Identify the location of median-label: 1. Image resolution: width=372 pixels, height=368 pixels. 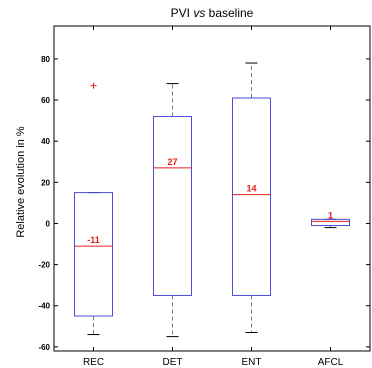
(330, 215).